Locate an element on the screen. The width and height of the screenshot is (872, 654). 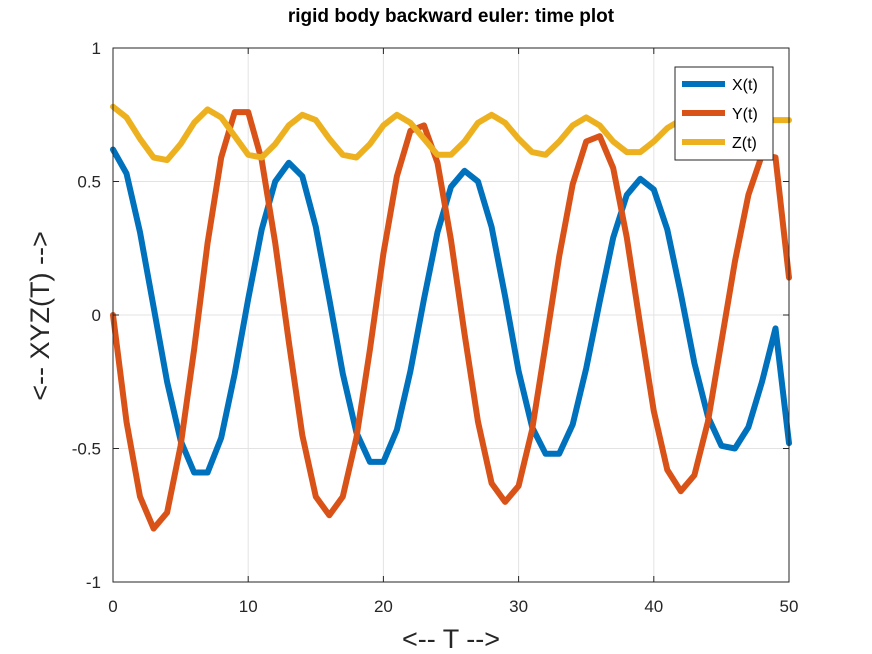
y-tick-label: -1 is located at coordinates (93, 582).